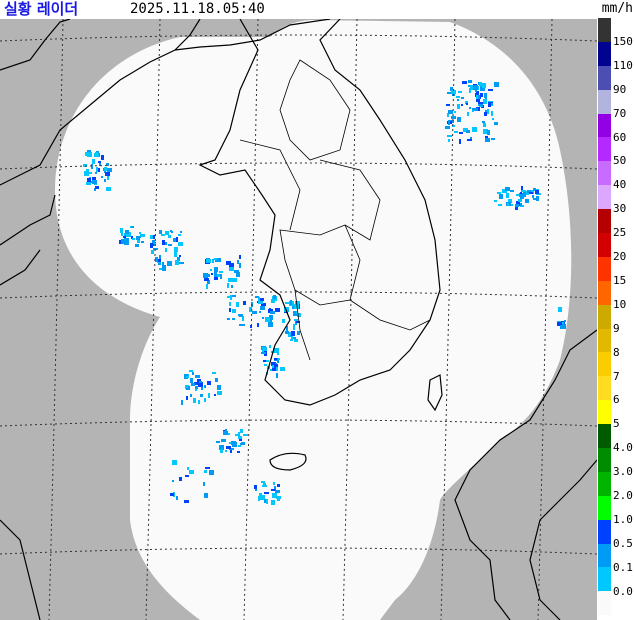 The height and width of the screenshot is (620, 635). Describe the element at coordinates (623, 472) in the screenshot. I see `legend-label: 3.0` at that location.